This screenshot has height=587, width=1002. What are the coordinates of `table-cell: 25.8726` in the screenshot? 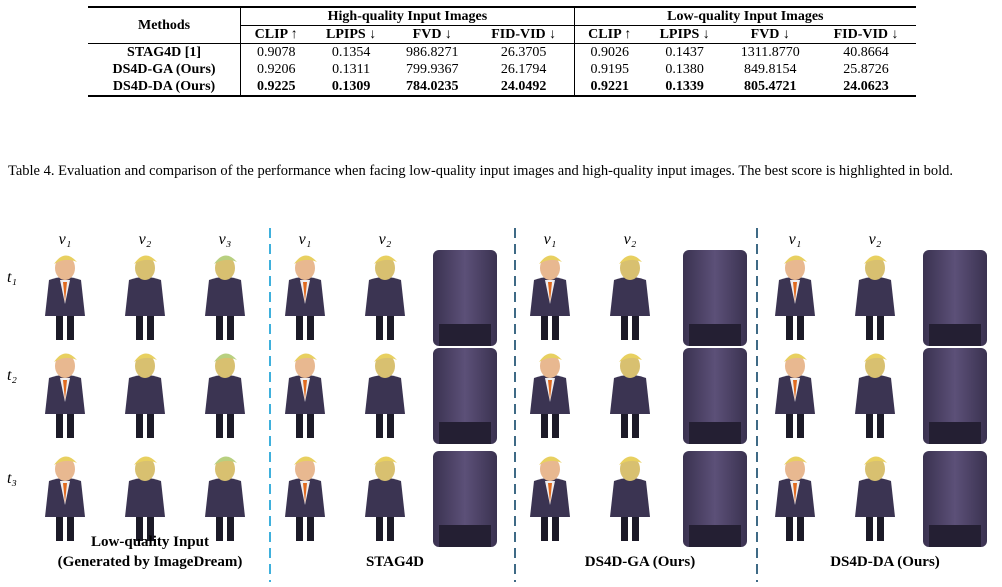 It's located at (866, 69).